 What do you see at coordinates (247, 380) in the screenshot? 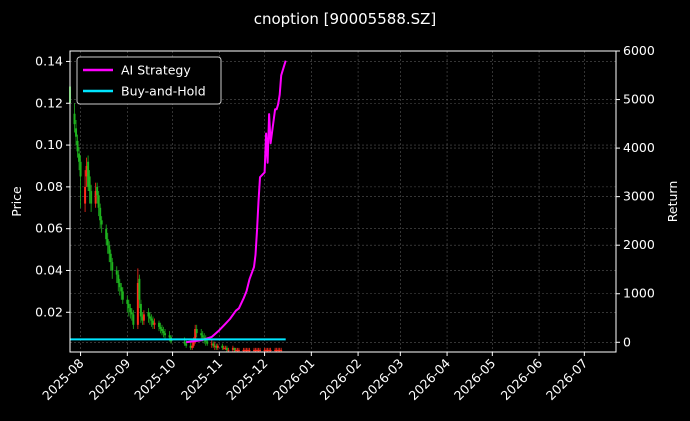
I see `x-tick-label: 2025-12` at bounding box center [247, 380].